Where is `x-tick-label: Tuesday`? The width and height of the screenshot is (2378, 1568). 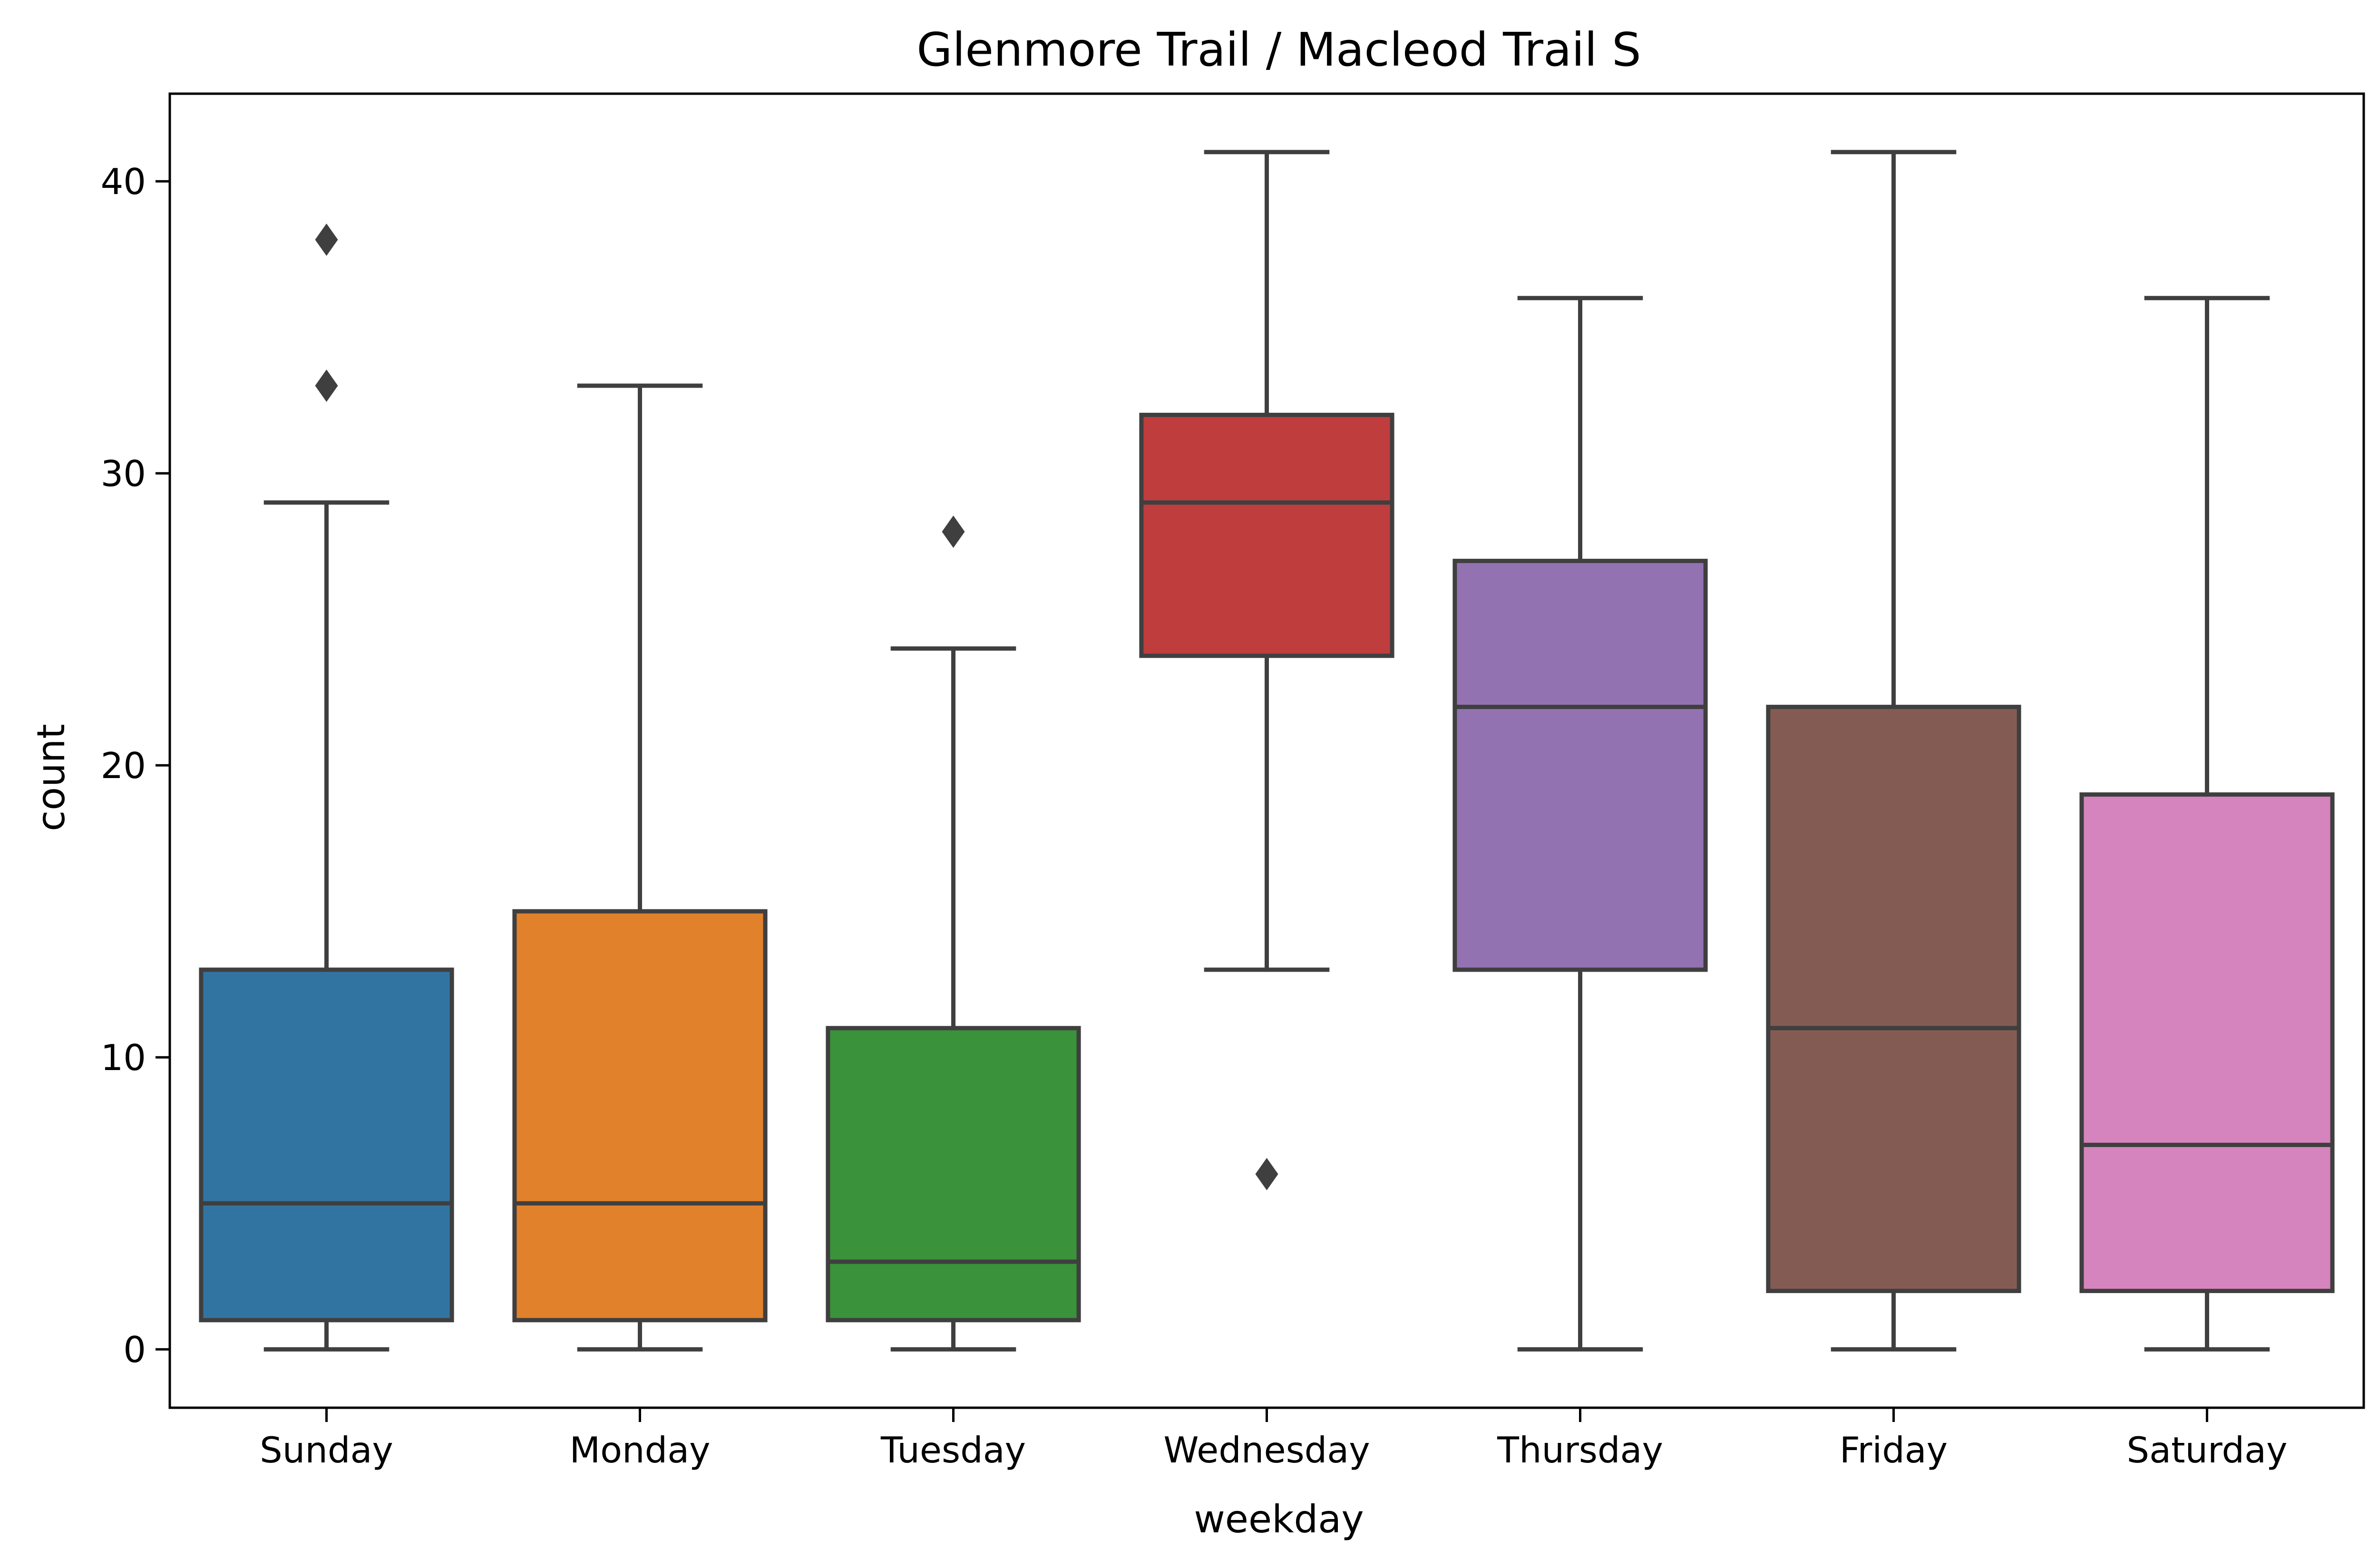
x-tick-label: Tuesday is located at coordinates (953, 1450).